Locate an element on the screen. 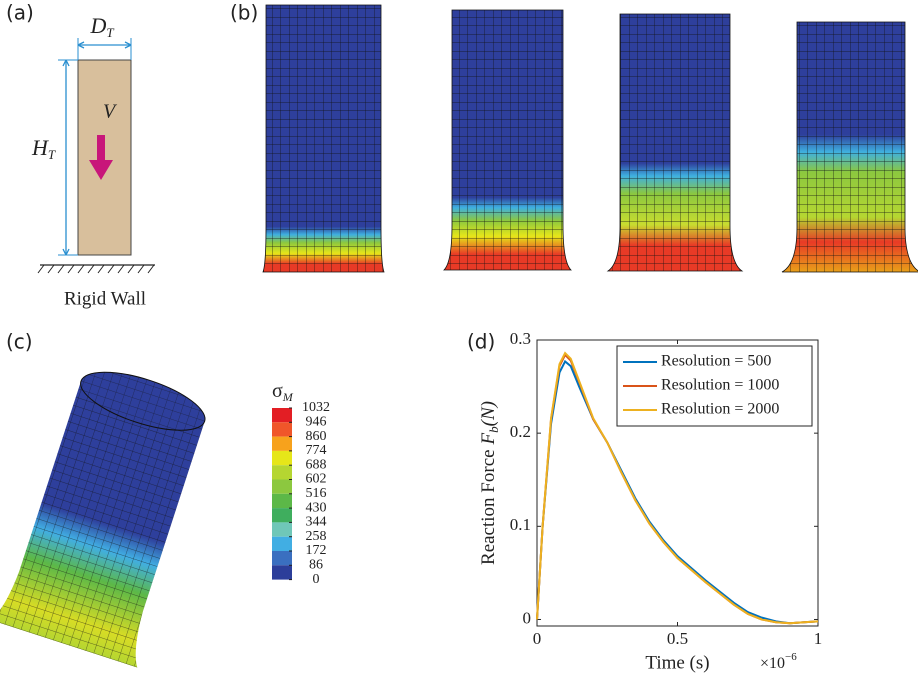  x-axis-title: Time (s) is located at coordinates (677, 662).